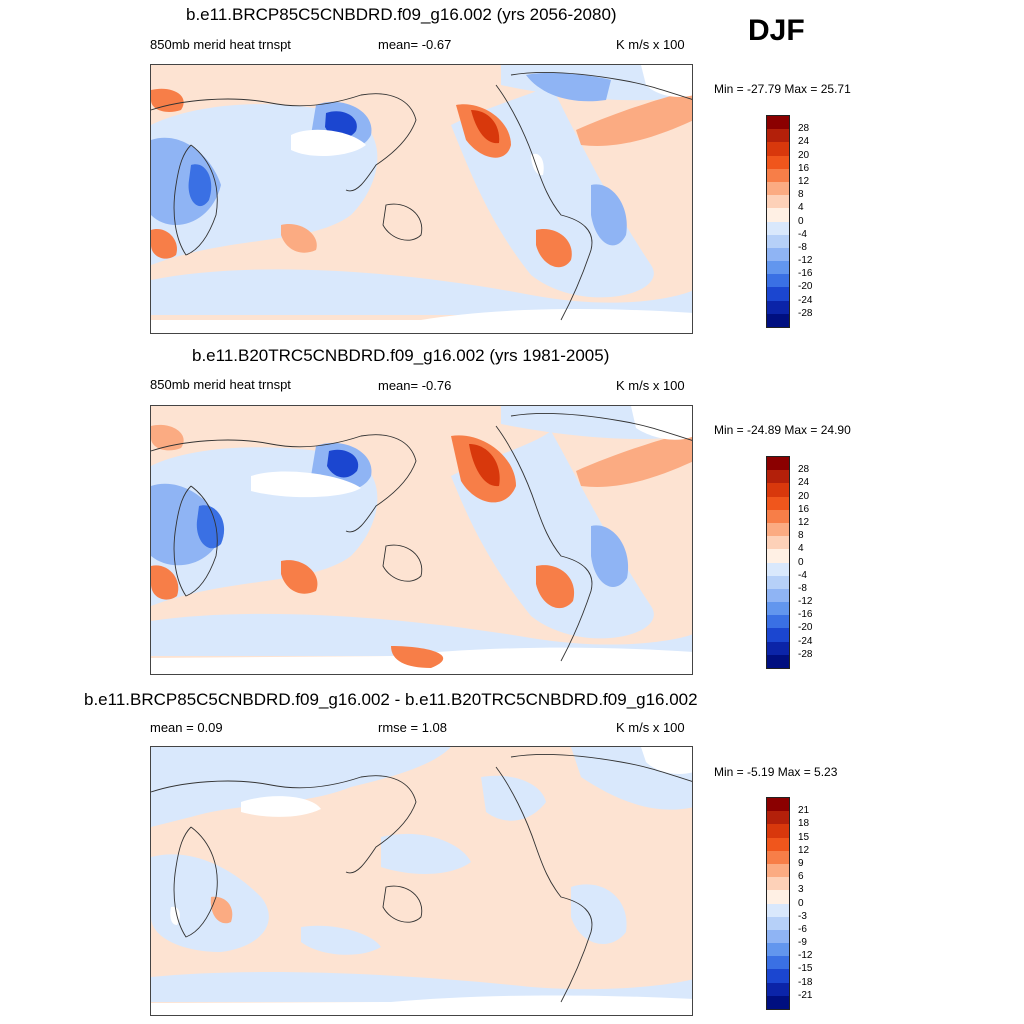 The height and width of the screenshot is (1024, 1024). I want to click on colorbar-tick-label: 16, so click(804, 509).